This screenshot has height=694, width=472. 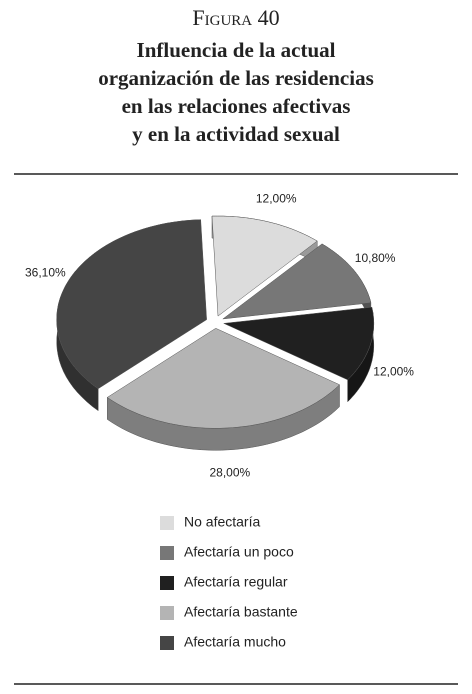 I want to click on data-label: 36,10%, so click(x=45, y=272).